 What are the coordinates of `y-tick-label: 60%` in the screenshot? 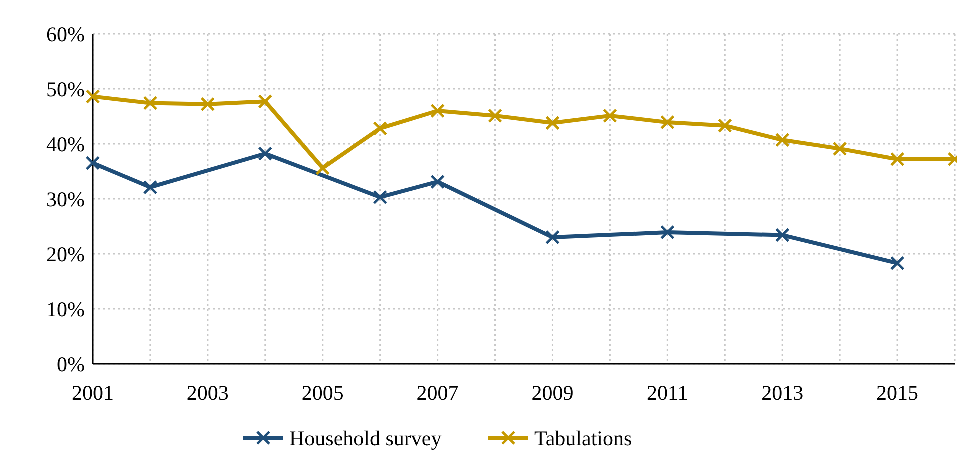 It's located at (65, 34).